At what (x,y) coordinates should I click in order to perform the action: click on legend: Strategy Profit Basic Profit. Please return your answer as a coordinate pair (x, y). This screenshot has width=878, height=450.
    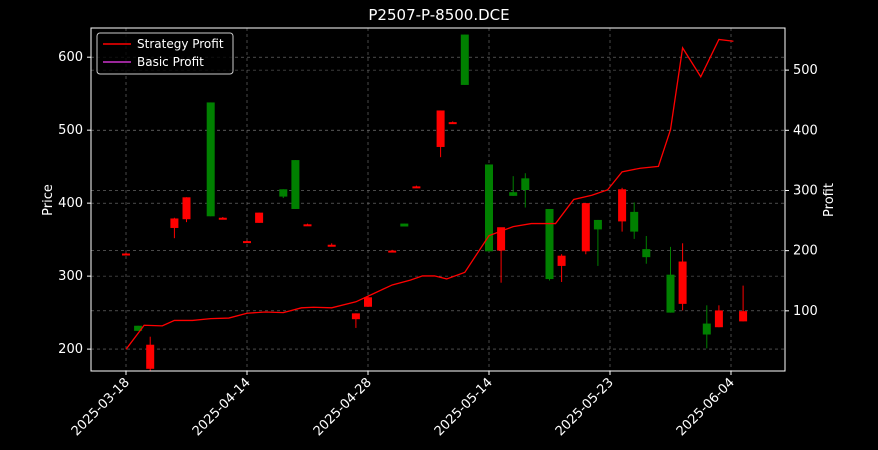
    Looking at the image, I should click on (165, 53).